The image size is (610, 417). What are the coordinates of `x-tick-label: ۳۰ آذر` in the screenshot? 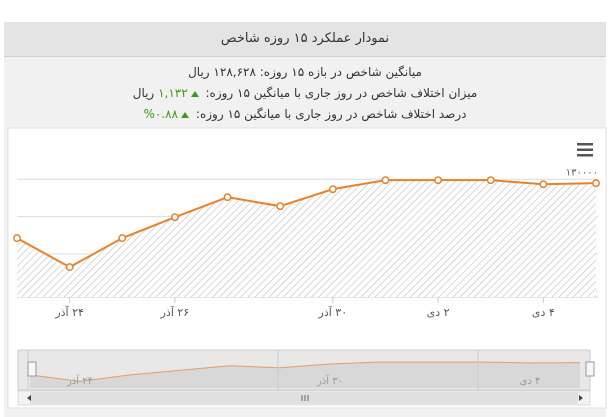 It's located at (333, 312).